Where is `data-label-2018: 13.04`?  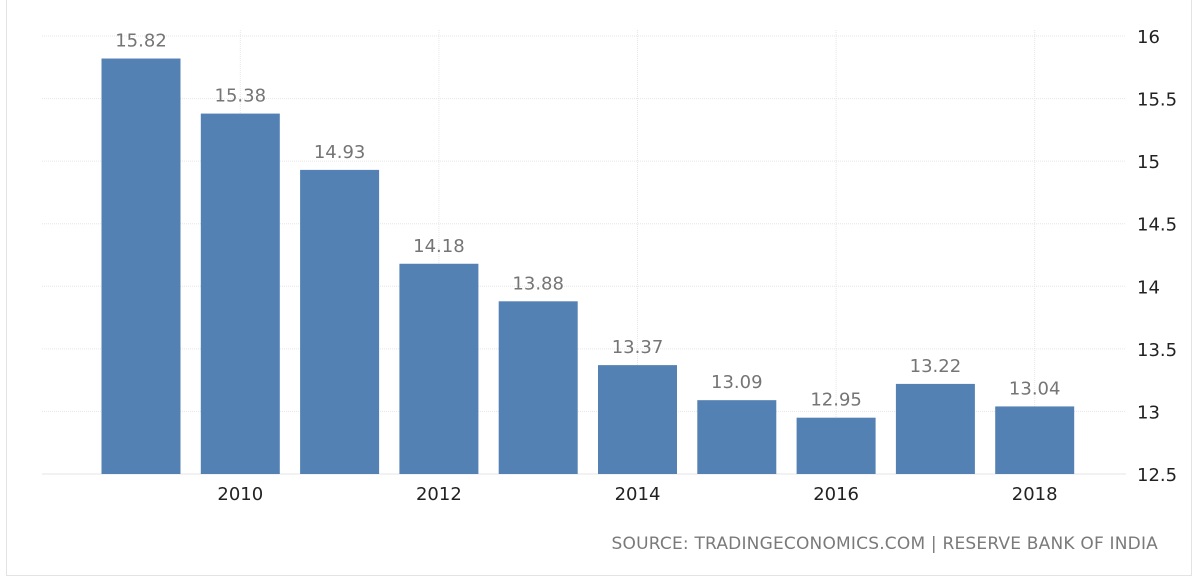 data-label-2018: 13.04 is located at coordinates (1035, 388).